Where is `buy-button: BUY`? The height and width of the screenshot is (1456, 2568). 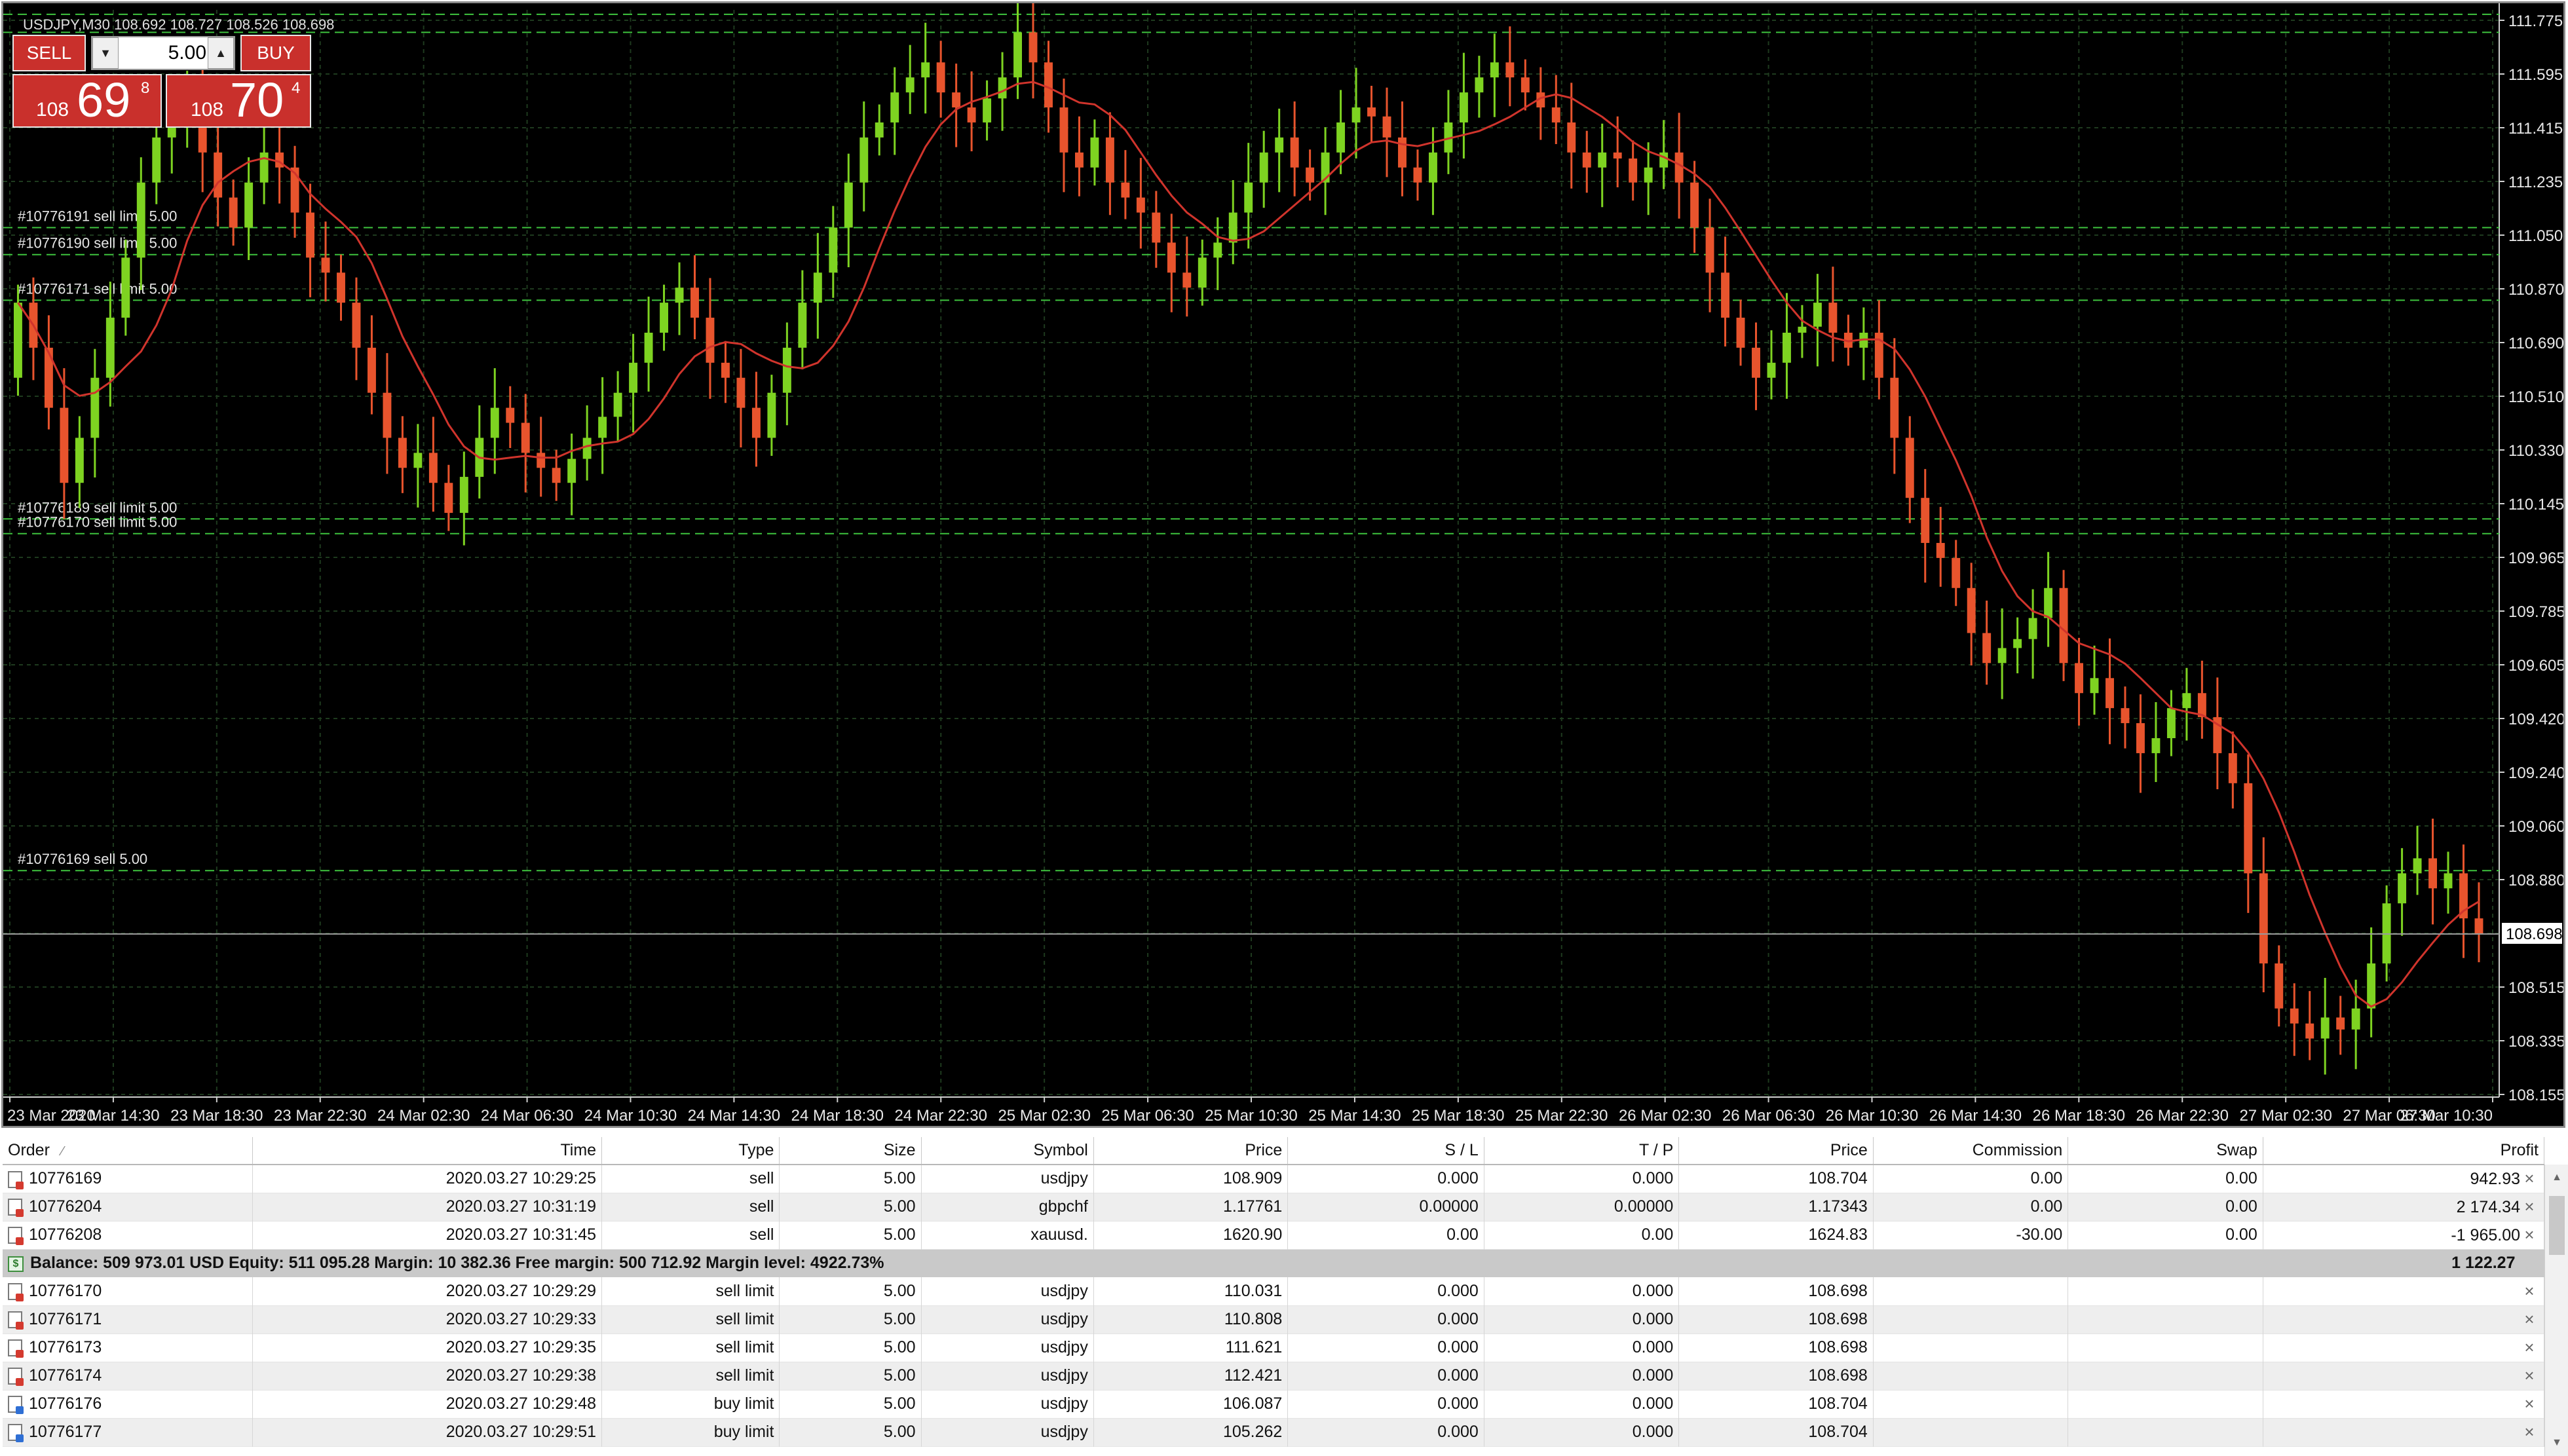
buy-button: BUY is located at coordinates (275, 53).